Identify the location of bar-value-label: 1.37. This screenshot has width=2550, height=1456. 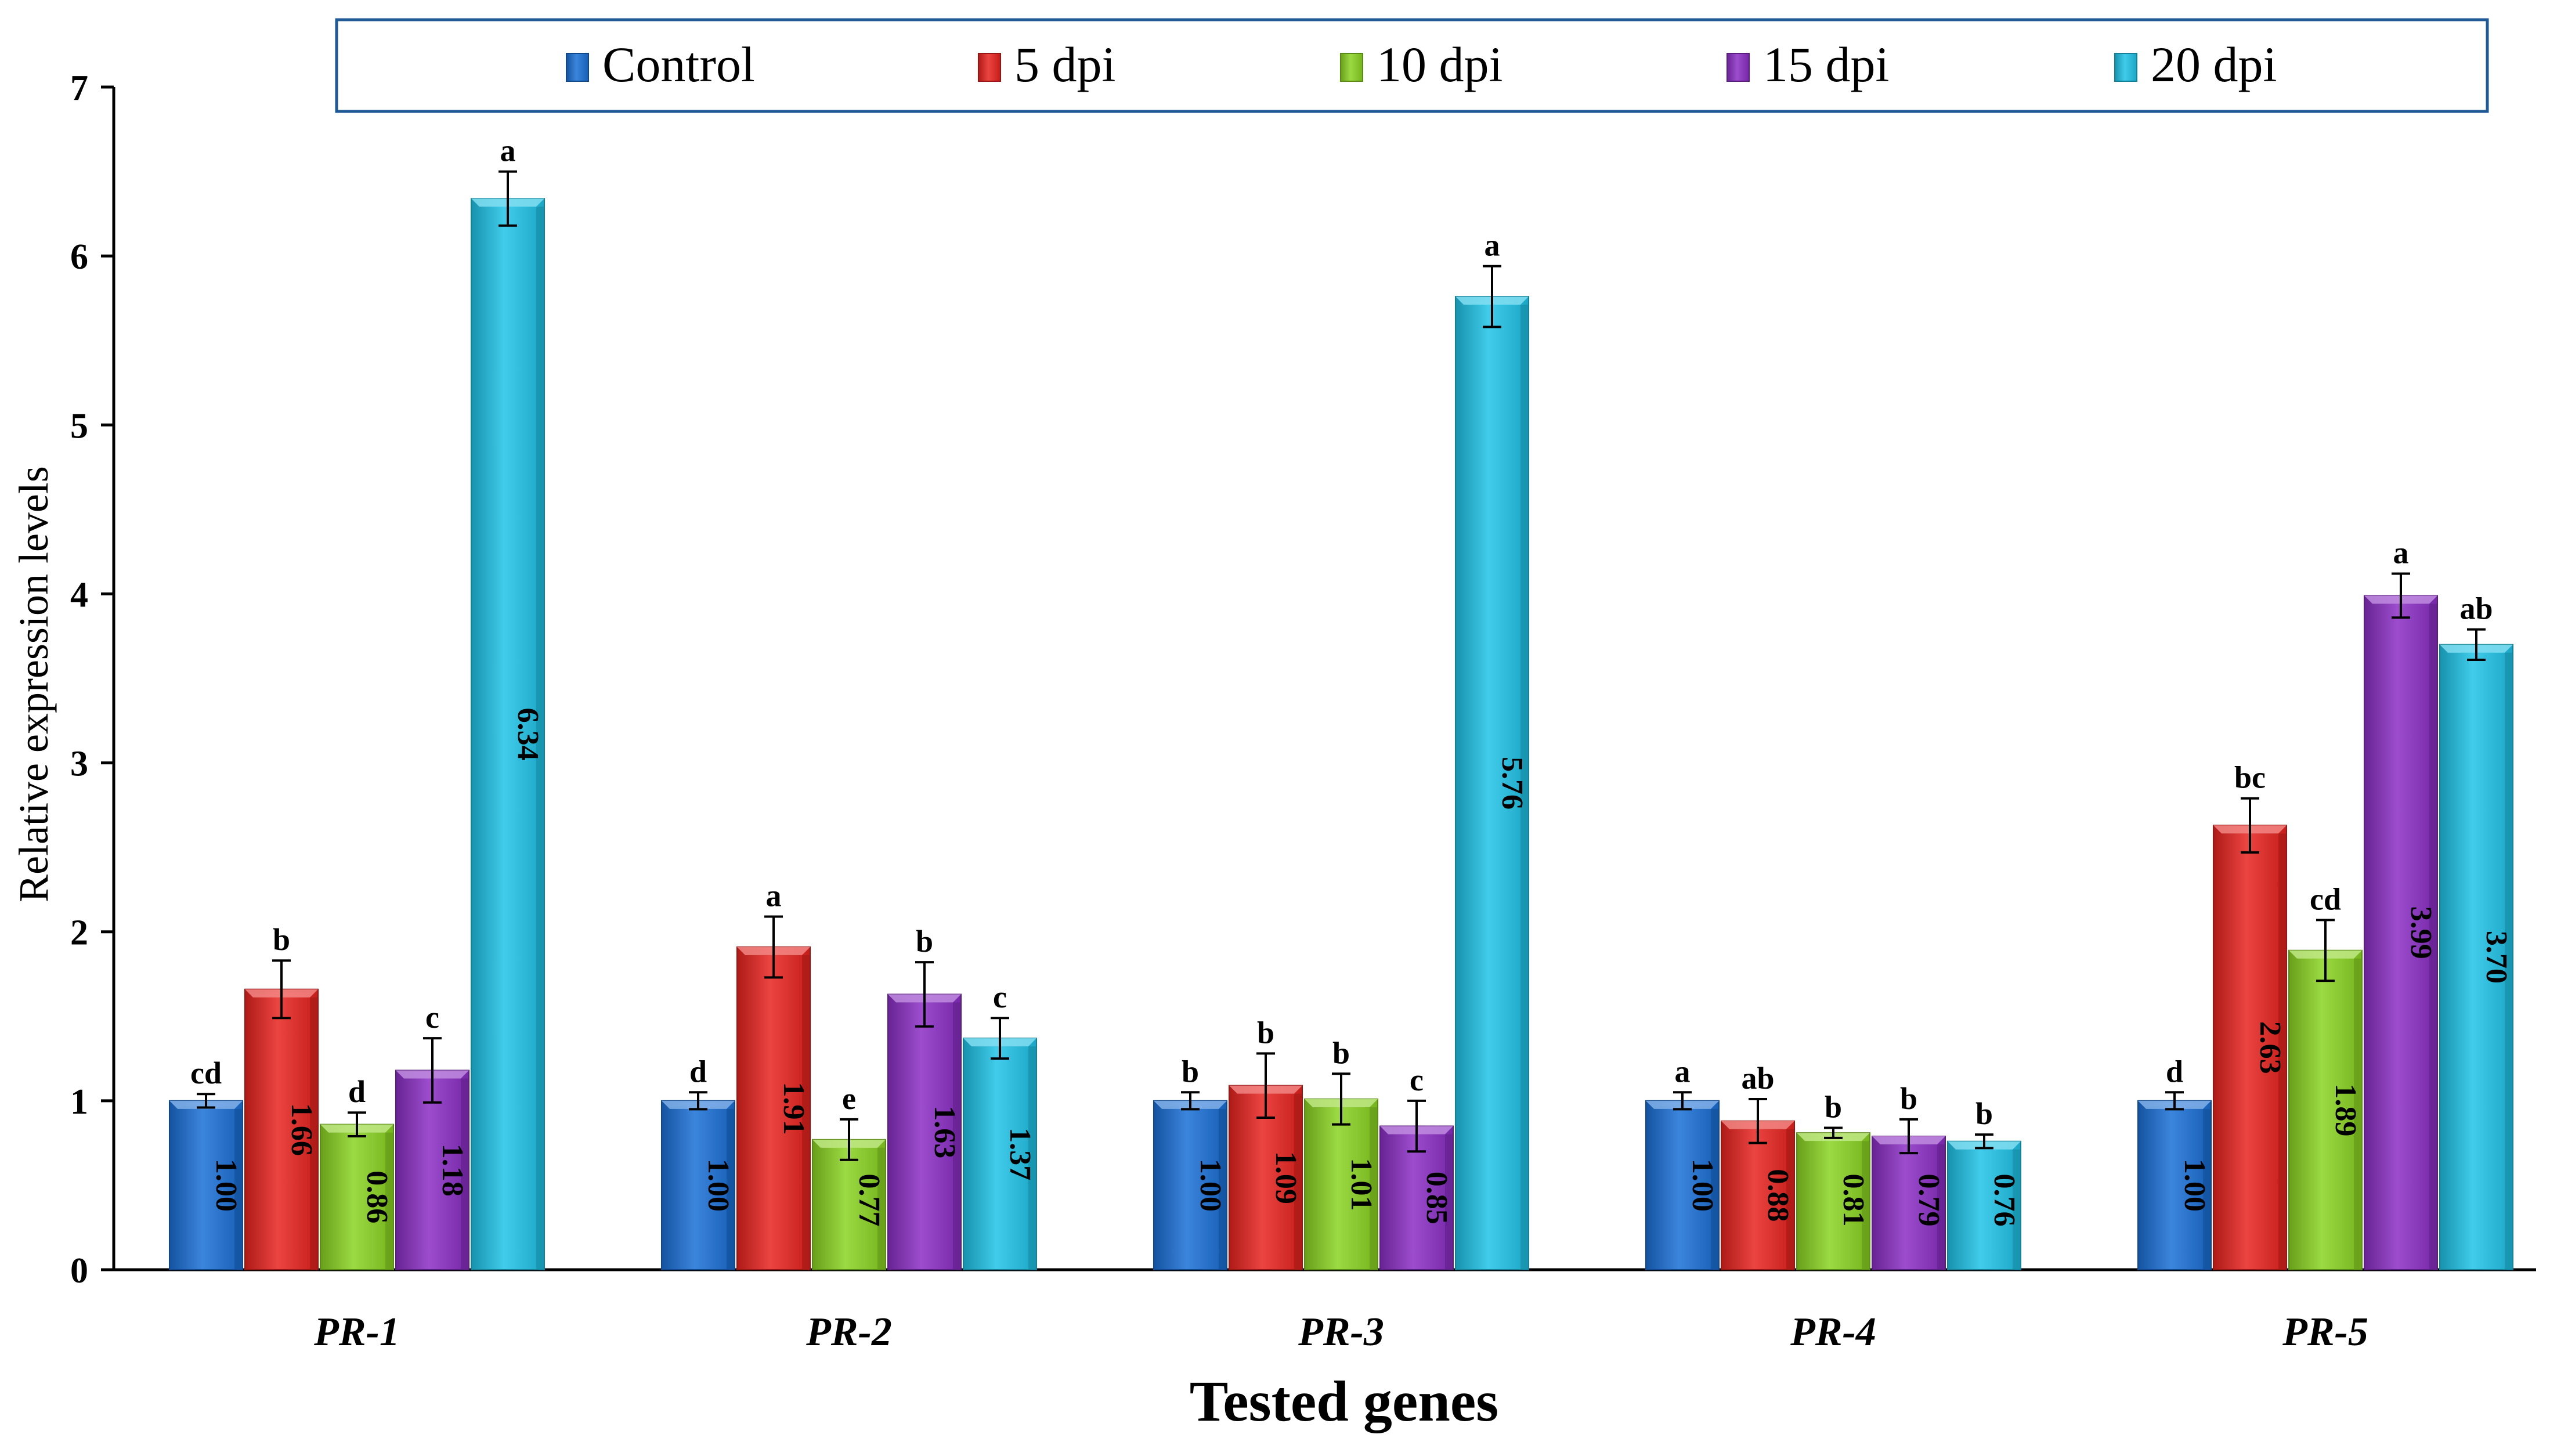
(1019, 1154).